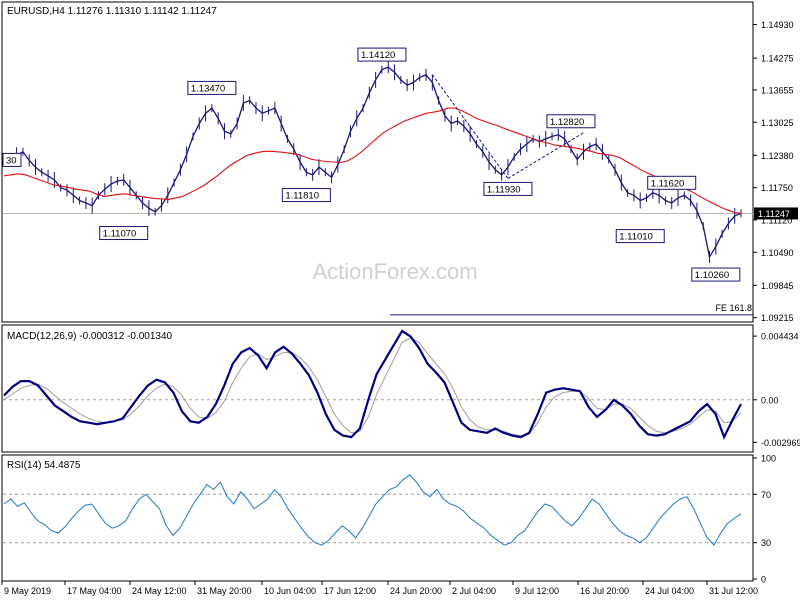 This screenshot has height=600, width=800. What do you see at coordinates (777, 188) in the screenshot?
I see `price-tick-label: 1.11750` at bounding box center [777, 188].